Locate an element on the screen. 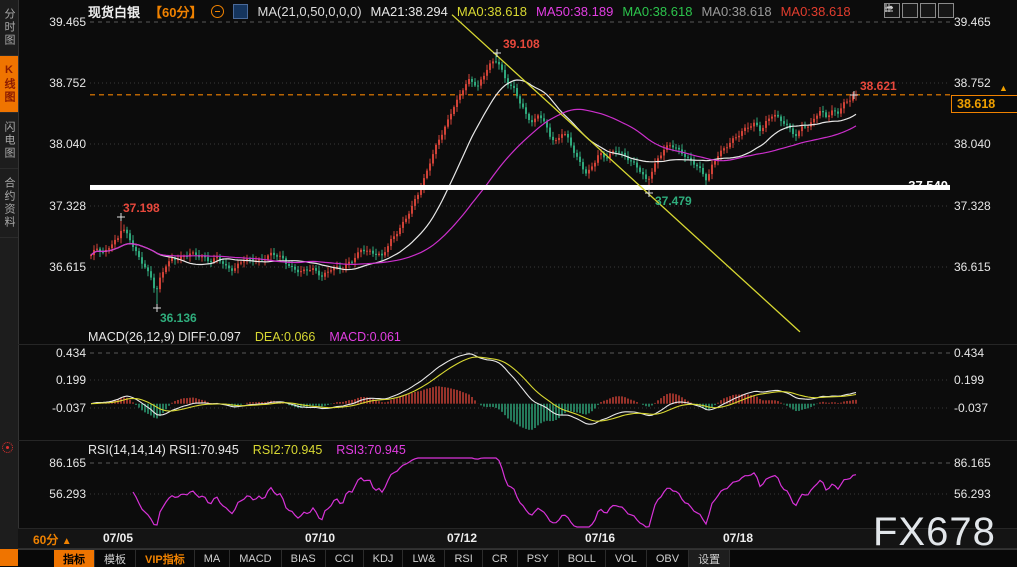 This screenshot has width=1017, height=567. zoom-out-icon is located at coordinates (218, 11).